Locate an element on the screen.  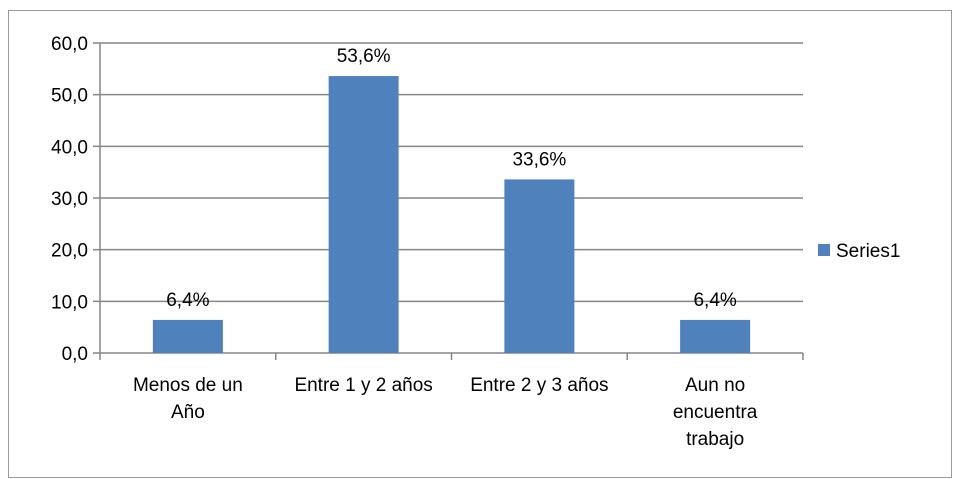
y-tick-label: 60,0 is located at coordinates (69, 44).